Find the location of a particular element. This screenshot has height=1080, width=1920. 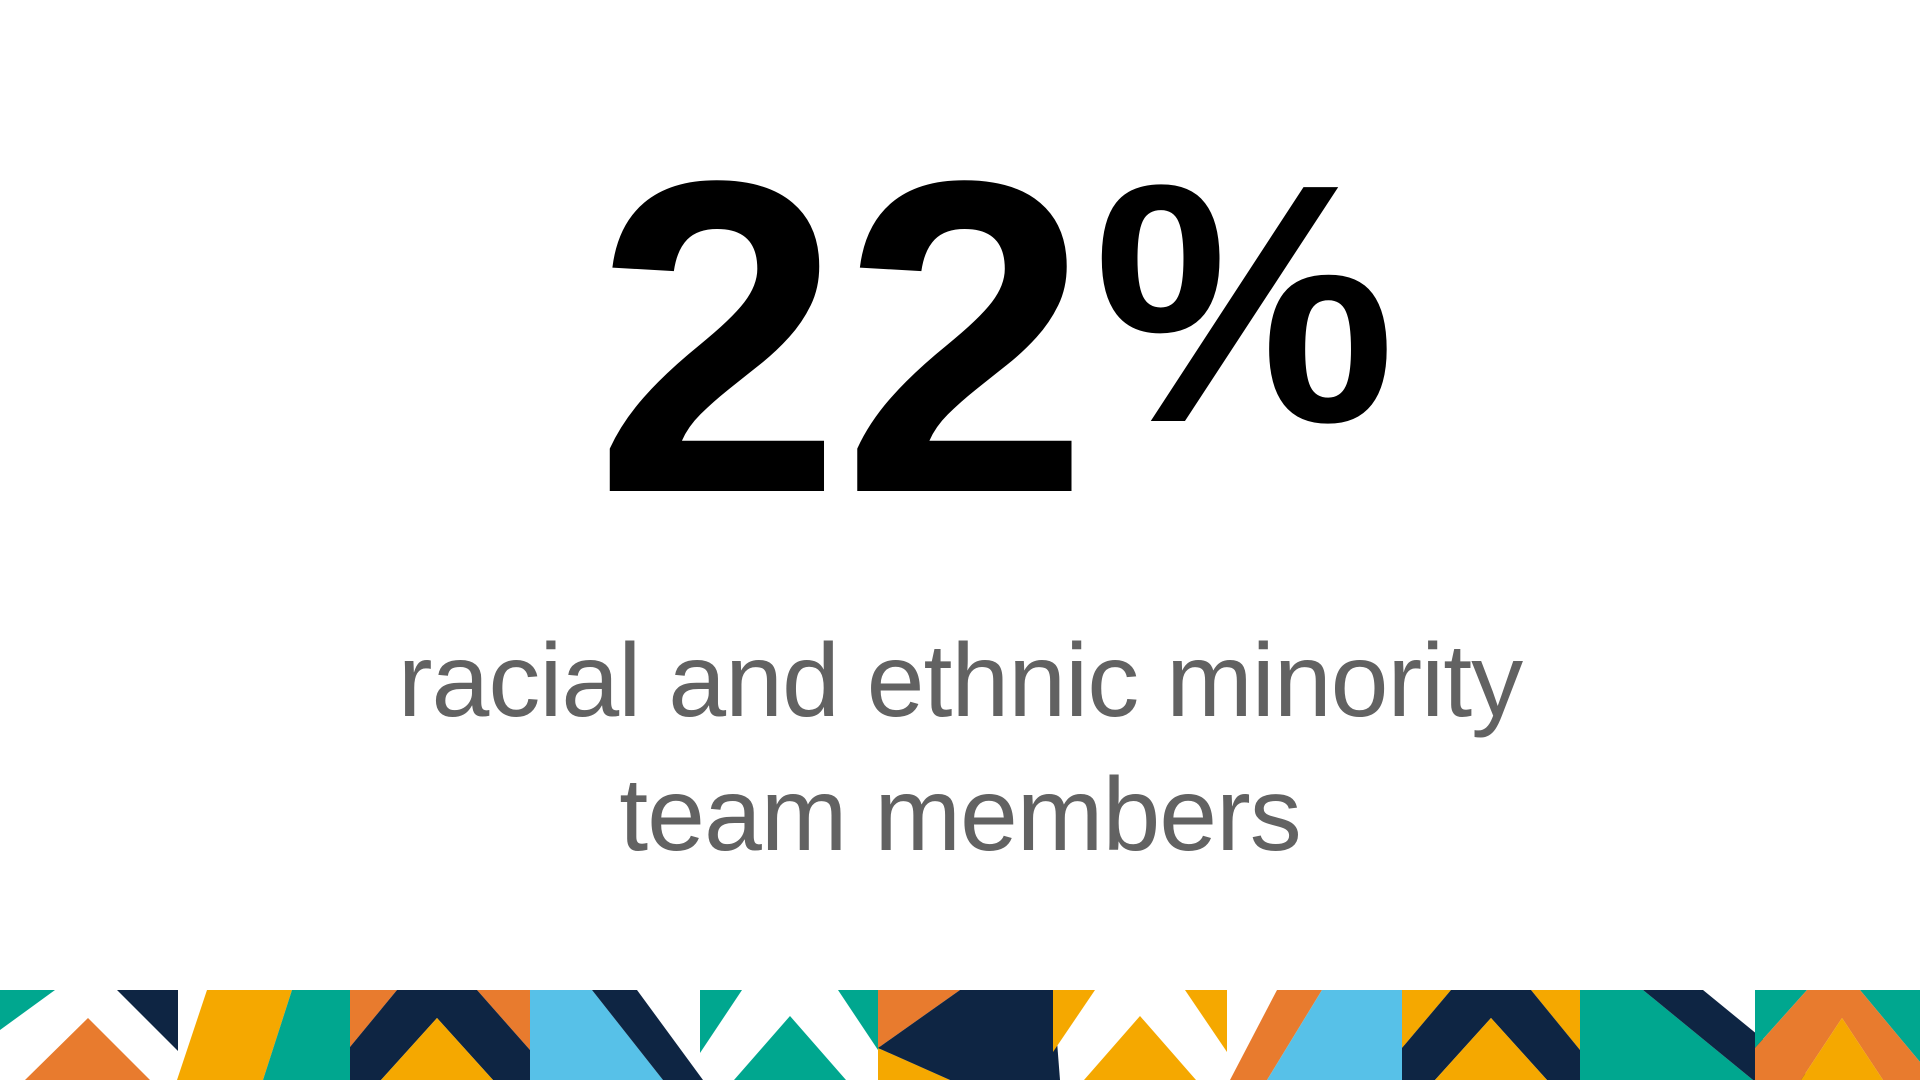

caption-line-2: team members is located at coordinates (960, 815).